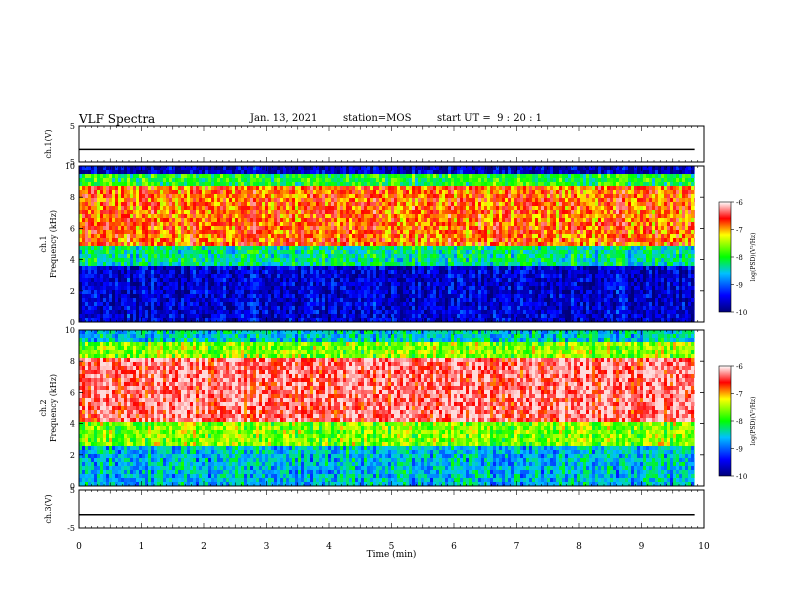 Image resolution: width=792 pixels, height=612 pixels. What do you see at coordinates (579, 547) in the screenshot?
I see `x-tick-label: 8` at bounding box center [579, 547].